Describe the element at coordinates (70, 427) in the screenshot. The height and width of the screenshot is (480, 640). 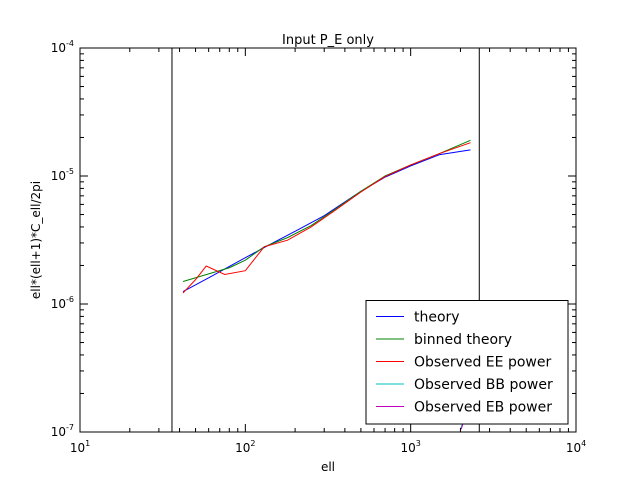
I see `y-tick-exponent-0: -7` at that location.